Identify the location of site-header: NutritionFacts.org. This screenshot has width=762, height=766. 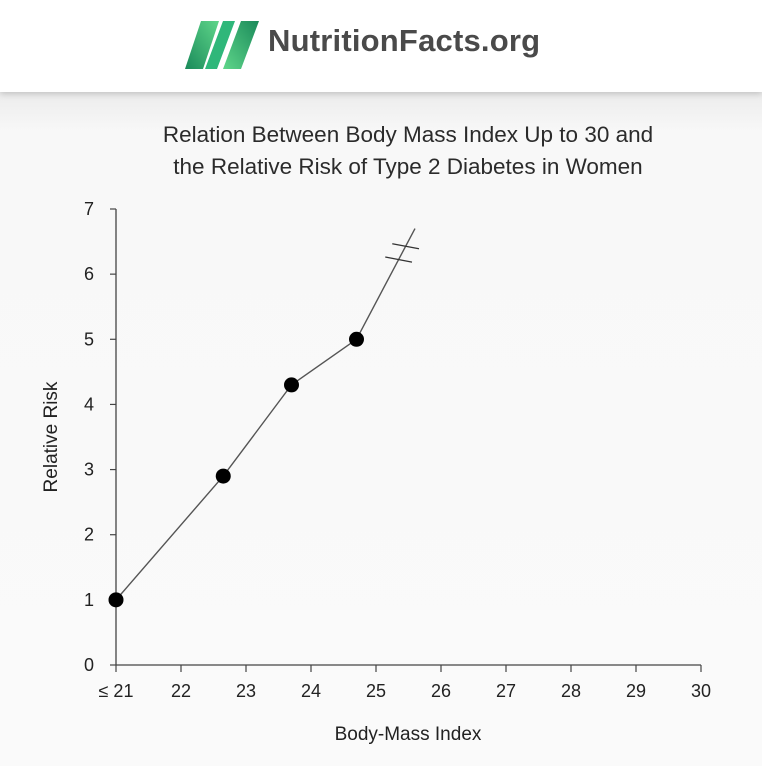
(381, 46).